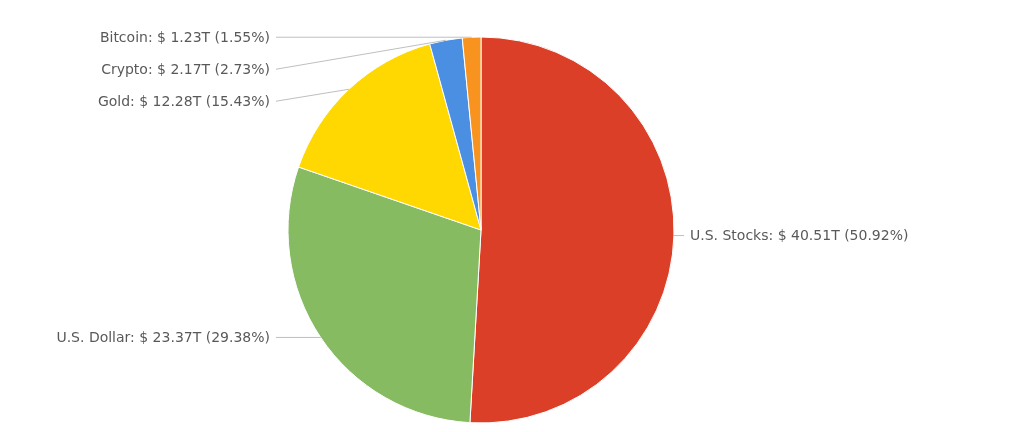 This screenshot has width=1024, height=432. Describe the element at coordinates (799, 235) in the screenshot. I see `slice-label: U.S. Stocks: $ 40.51T (50.92%)` at that location.